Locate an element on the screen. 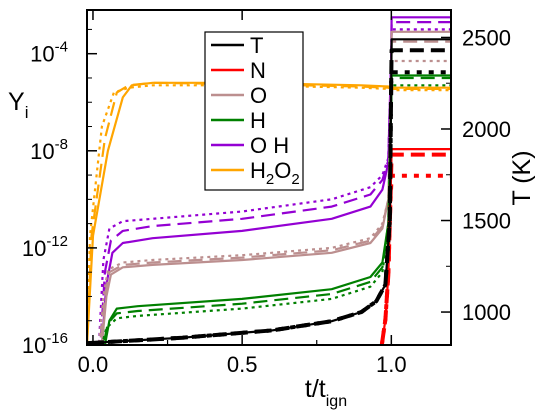 This screenshot has height=417, width=550. legend-label-t: T is located at coordinates (256, 45).